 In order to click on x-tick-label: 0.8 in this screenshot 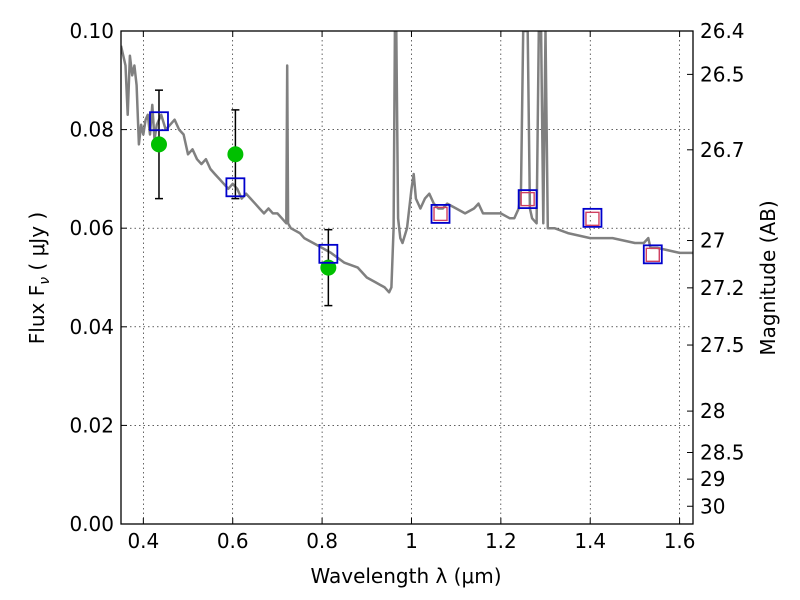, I will do `click(322, 541)`.